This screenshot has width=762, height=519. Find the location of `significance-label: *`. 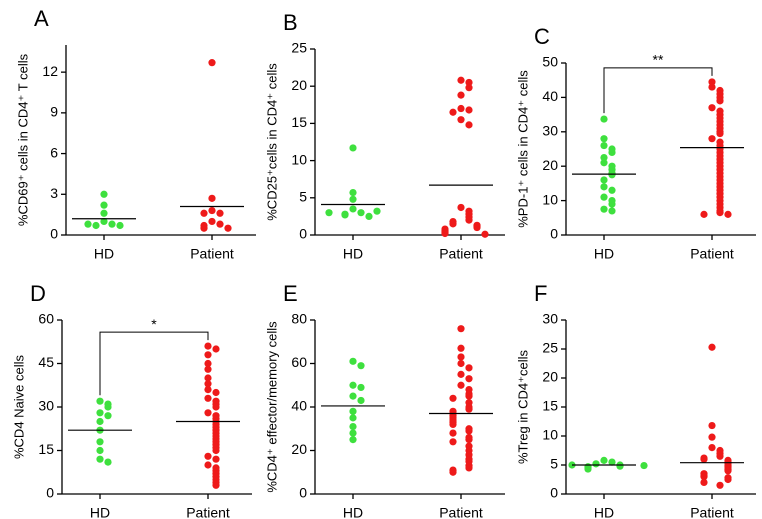

significance-label: * is located at coordinates (154, 324).